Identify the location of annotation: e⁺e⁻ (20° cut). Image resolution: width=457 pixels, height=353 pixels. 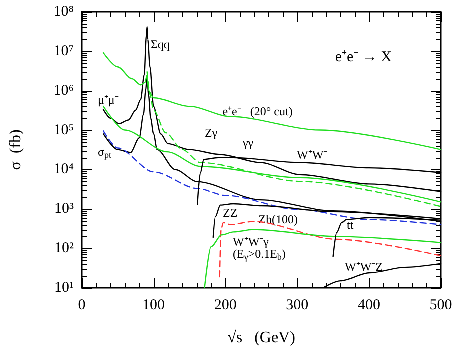
(257, 111).